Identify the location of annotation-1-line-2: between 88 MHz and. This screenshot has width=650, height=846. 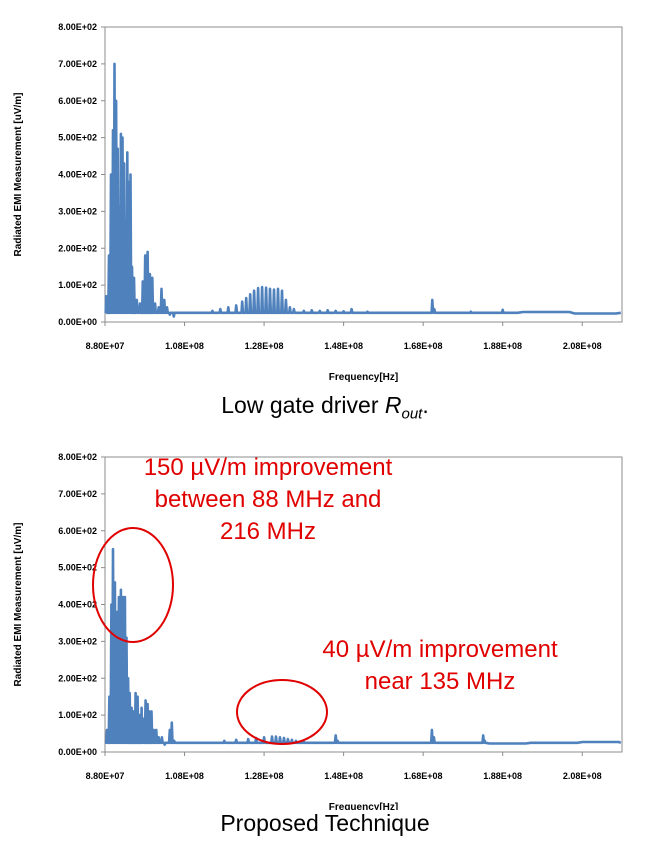
(268, 499).